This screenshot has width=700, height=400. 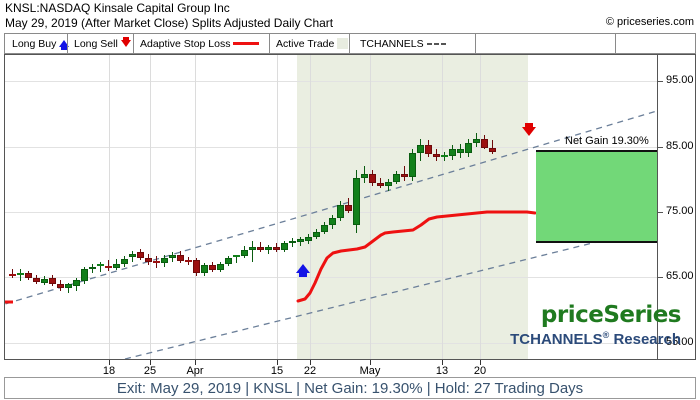 I want to click on legend-item-active-trade: Active Trade, so click(x=311, y=43).